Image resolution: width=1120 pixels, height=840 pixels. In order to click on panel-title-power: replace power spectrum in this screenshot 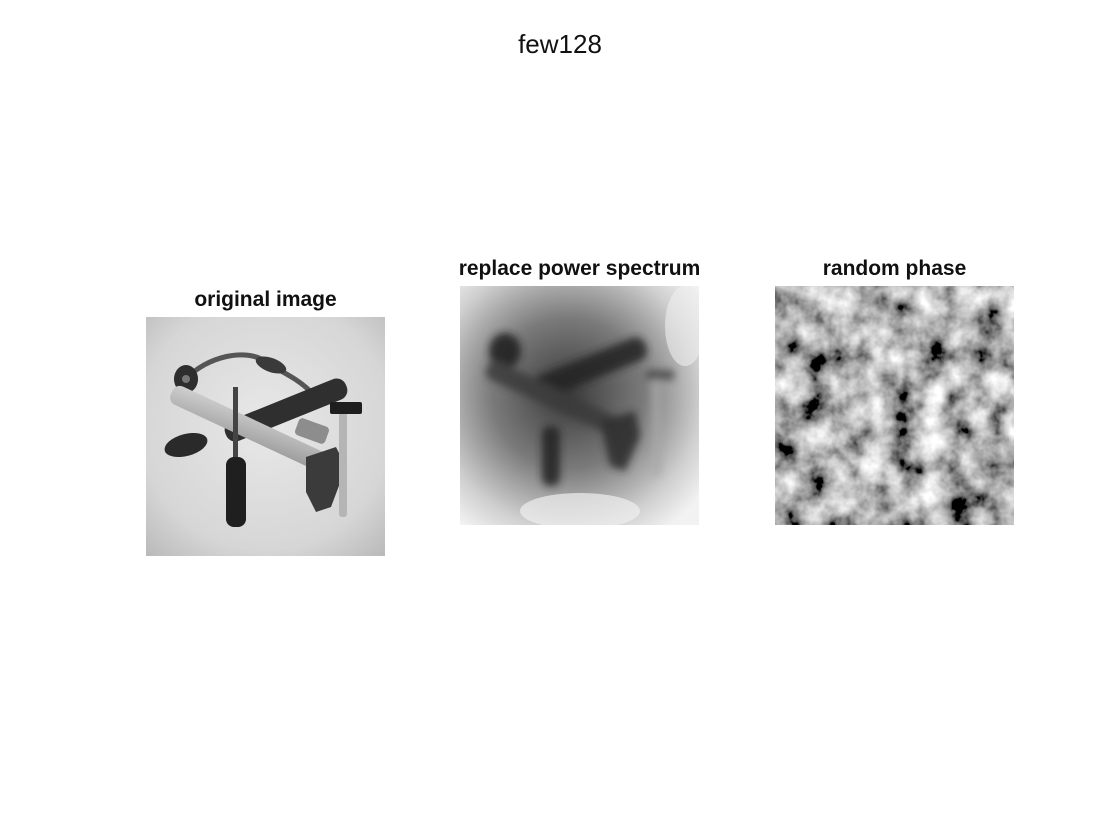, I will do `click(579, 268)`.